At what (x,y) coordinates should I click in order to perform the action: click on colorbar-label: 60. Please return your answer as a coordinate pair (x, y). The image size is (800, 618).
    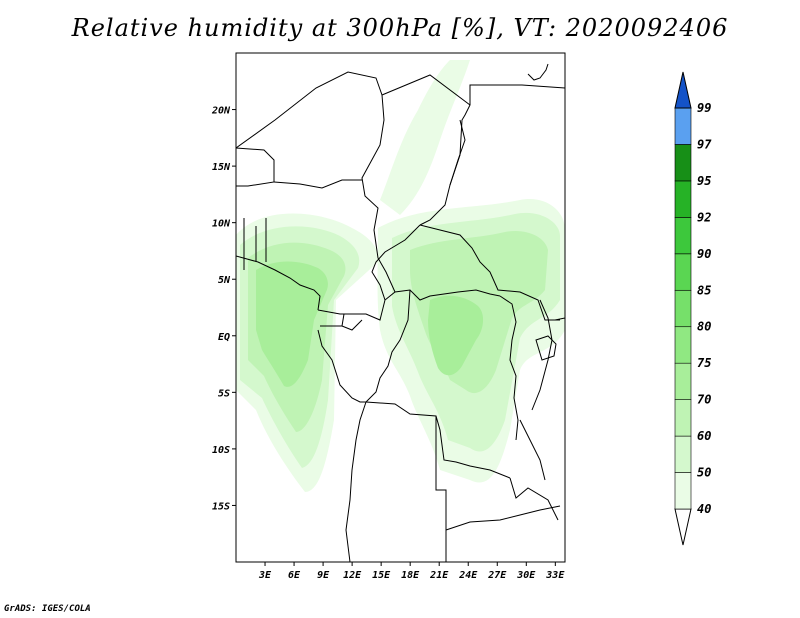
    Looking at the image, I should click on (704, 436).